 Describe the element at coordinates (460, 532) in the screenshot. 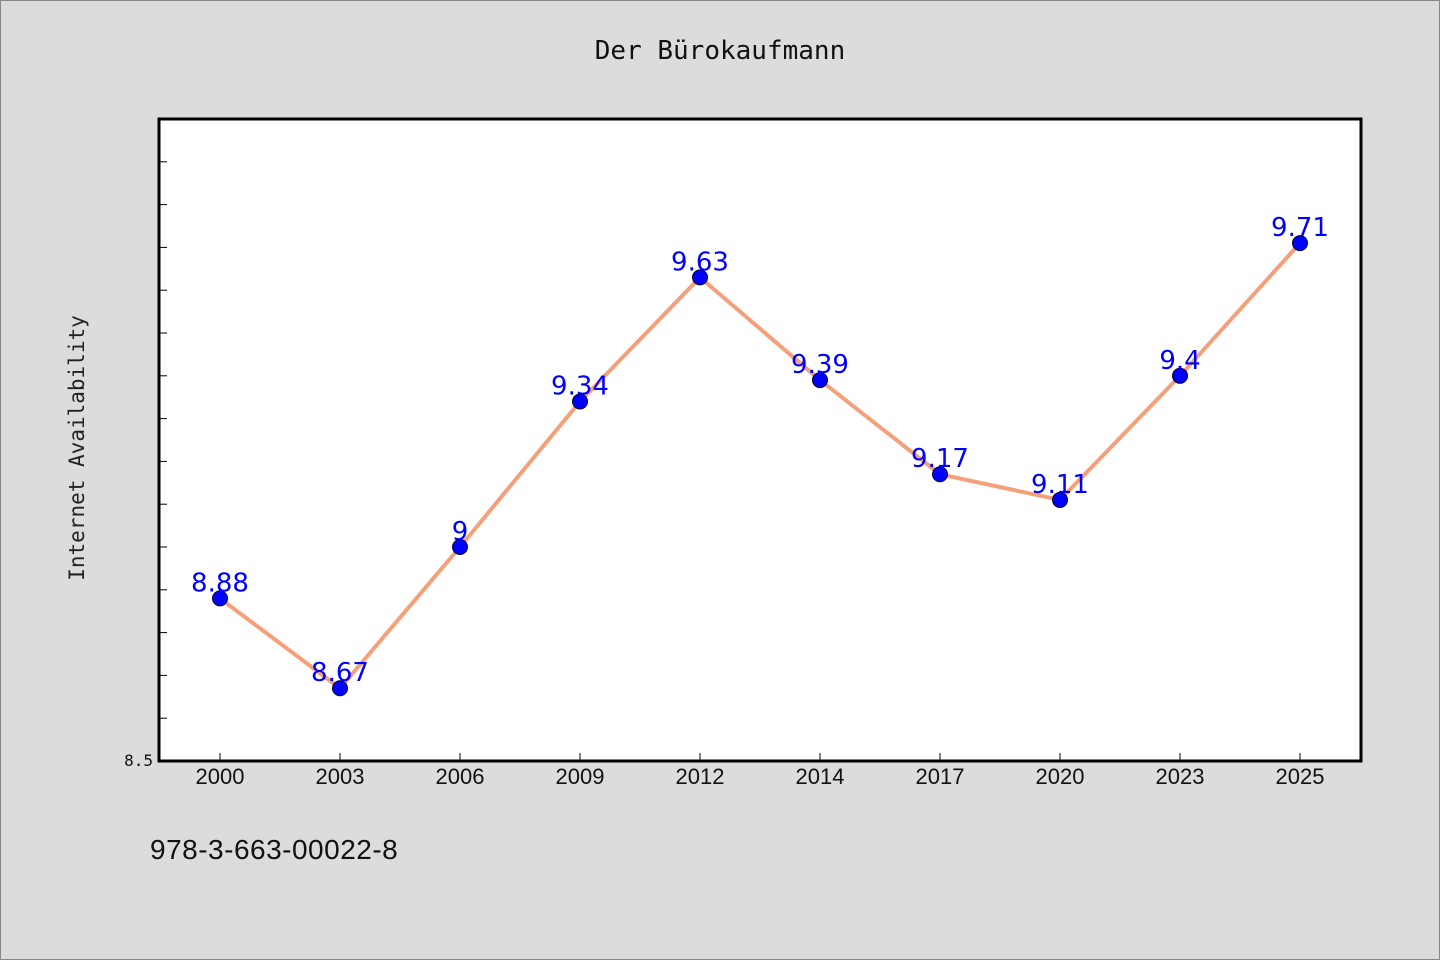

I see `data-label: 9` at that location.